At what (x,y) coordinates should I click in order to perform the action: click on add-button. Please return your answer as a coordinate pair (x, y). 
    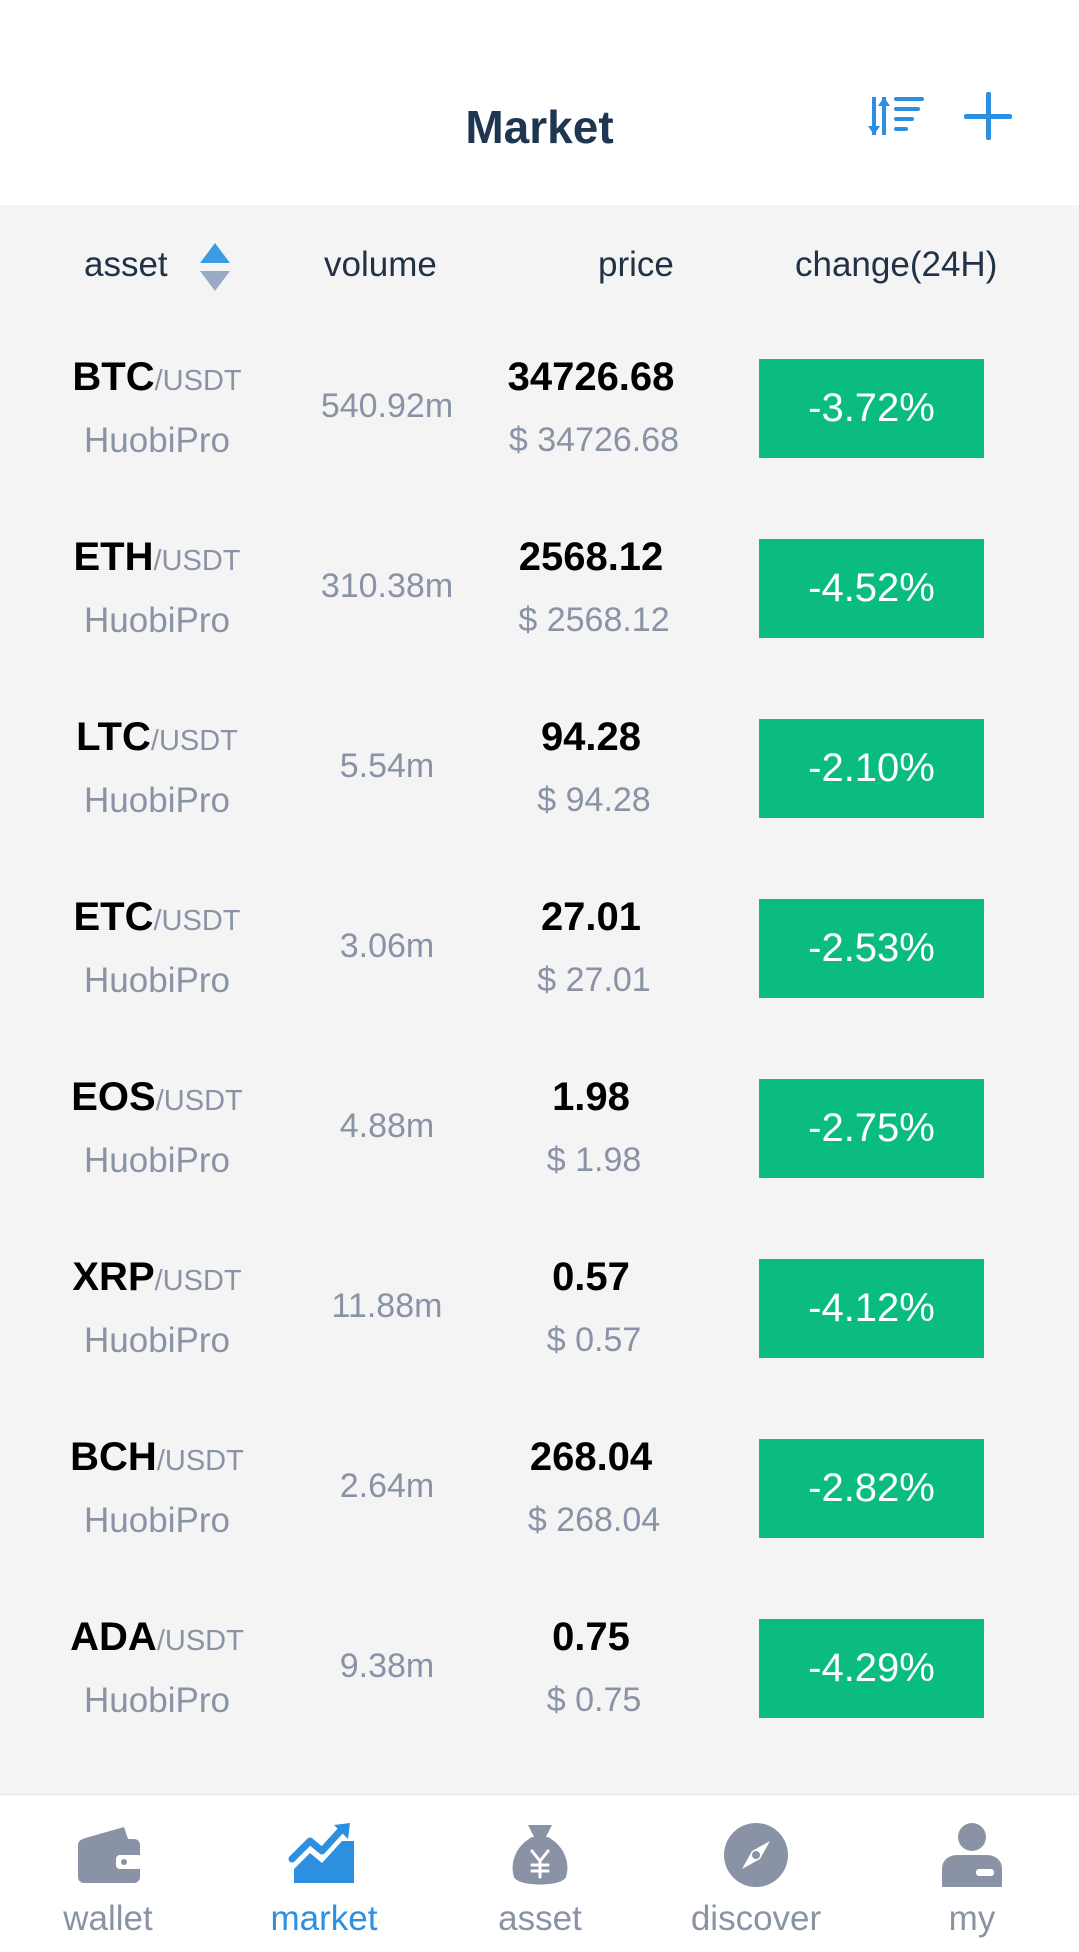
    Looking at the image, I should click on (988, 116).